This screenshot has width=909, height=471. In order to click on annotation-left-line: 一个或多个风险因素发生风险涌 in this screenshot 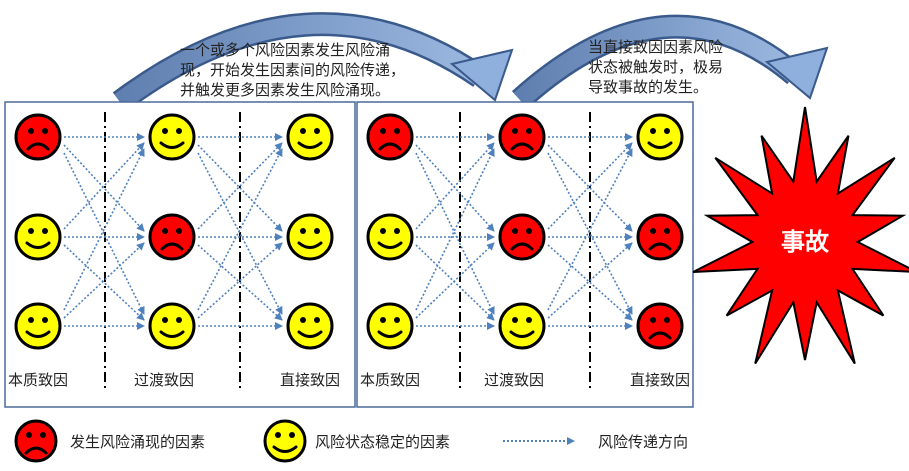, I will do `click(285, 50)`.